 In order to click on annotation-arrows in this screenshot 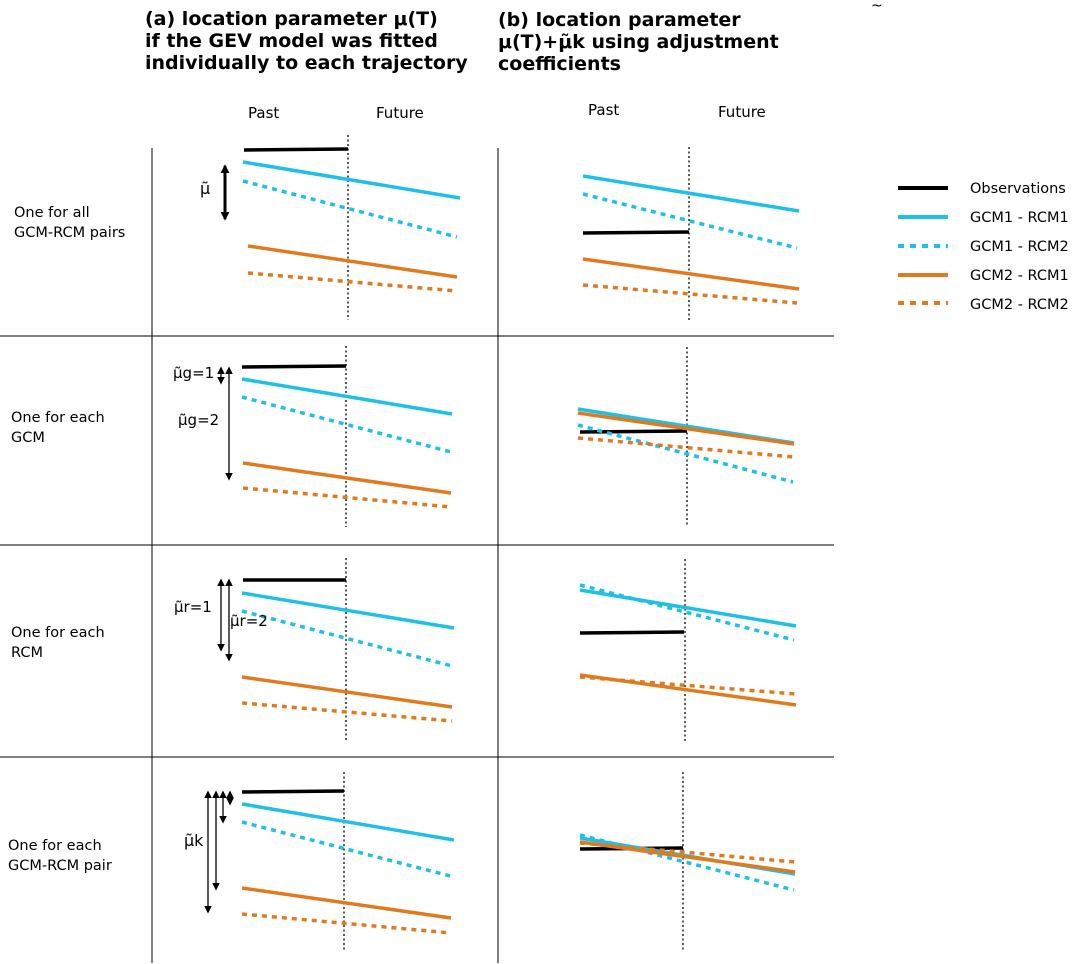, I will do `click(219, 539)`.